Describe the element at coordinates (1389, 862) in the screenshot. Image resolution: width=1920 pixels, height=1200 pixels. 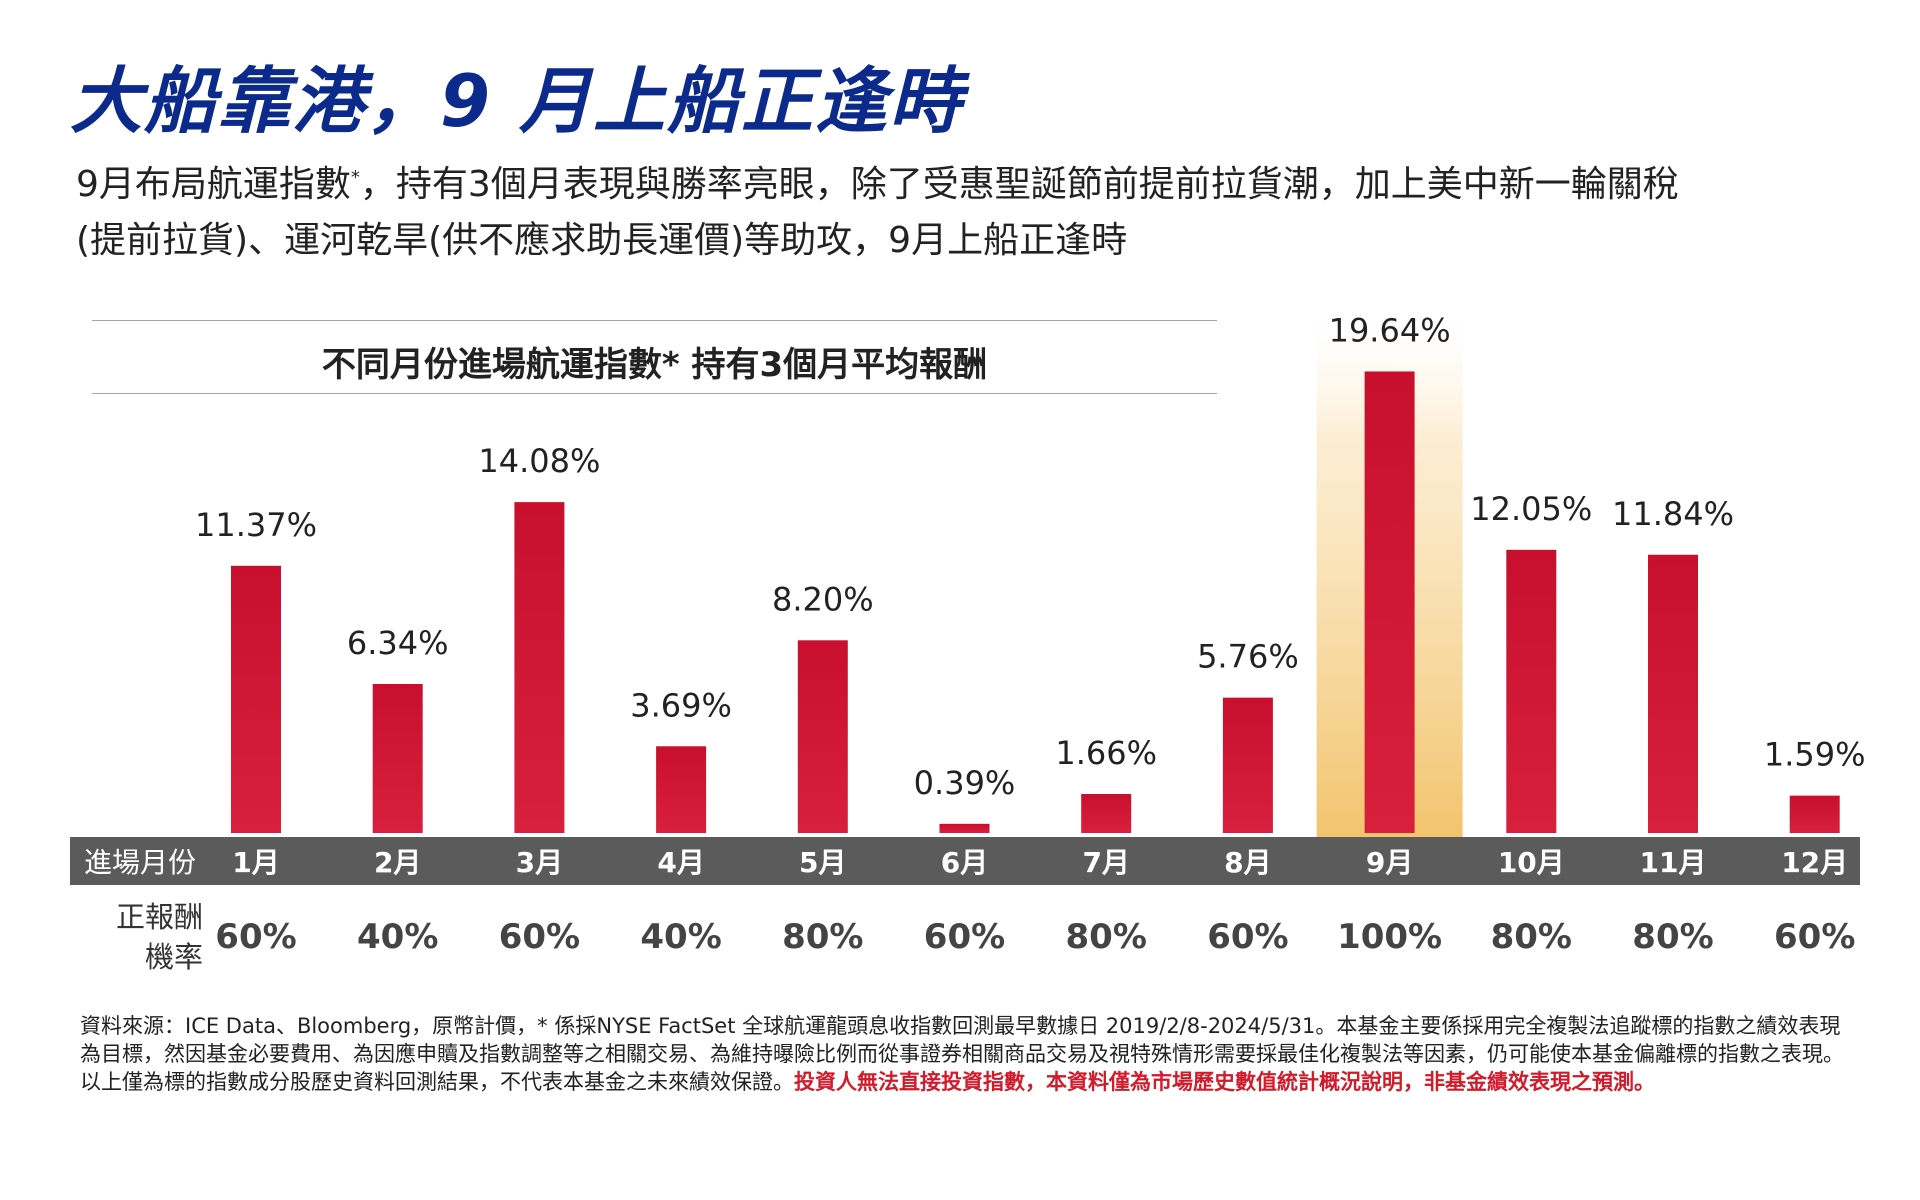
I see `x-tick-label: 9月` at that location.